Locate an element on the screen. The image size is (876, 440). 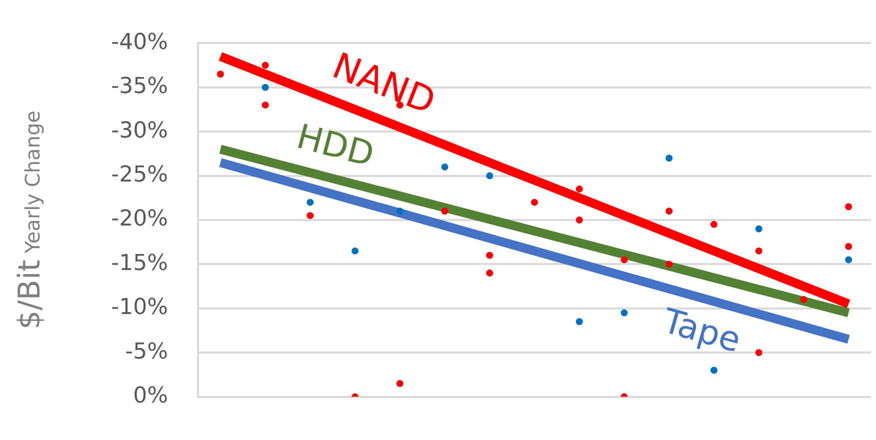
y-tick-label: -20% is located at coordinates (139, 219).